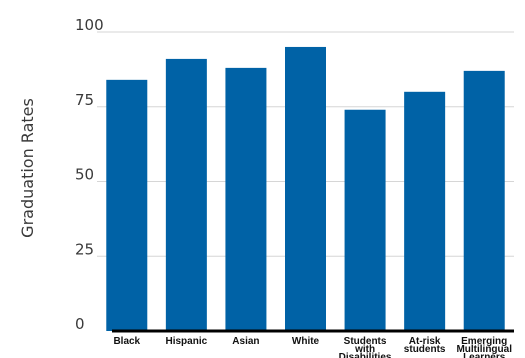  Describe the element at coordinates (80, 324) in the screenshot. I see `y-tick-label-0: 0` at that location.